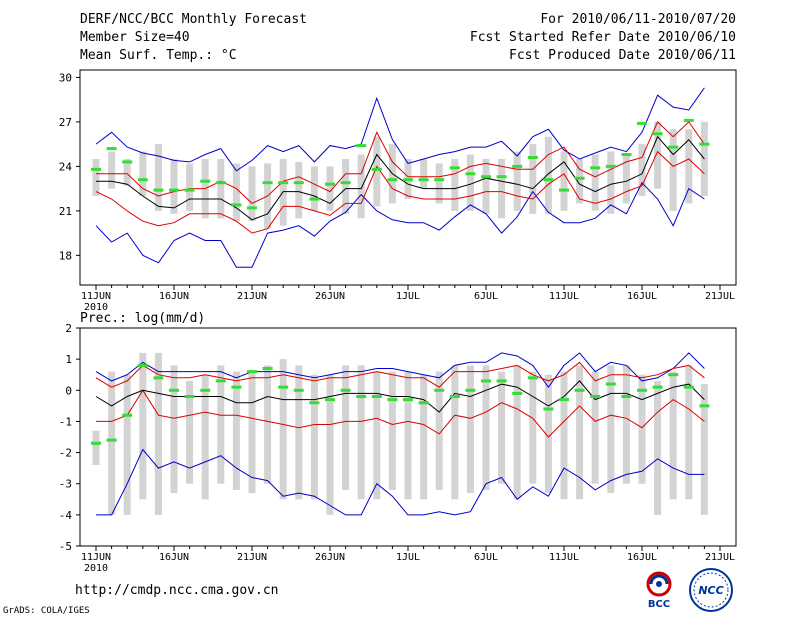 The width and height of the screenshot is (800, 618). What do you see at coordinates (65, 77) in the screenshot?
I see `y-tick-label: 30` at bounding box center [65, 77].